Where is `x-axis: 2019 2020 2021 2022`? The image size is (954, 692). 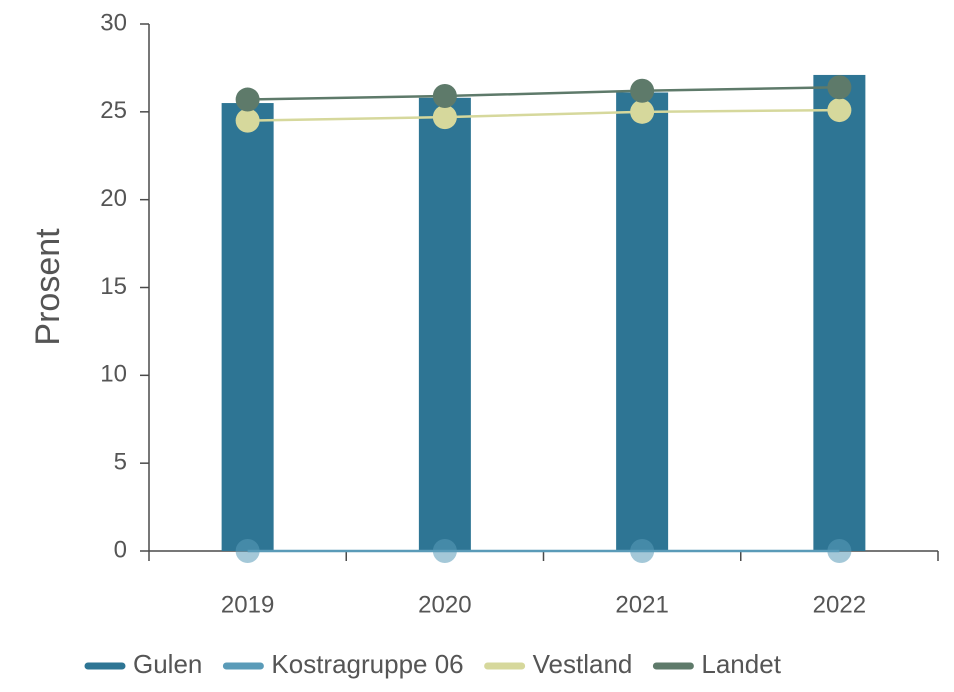 x-axis: 2019 2020 2021 2022 is located at coordinates (543, 584).